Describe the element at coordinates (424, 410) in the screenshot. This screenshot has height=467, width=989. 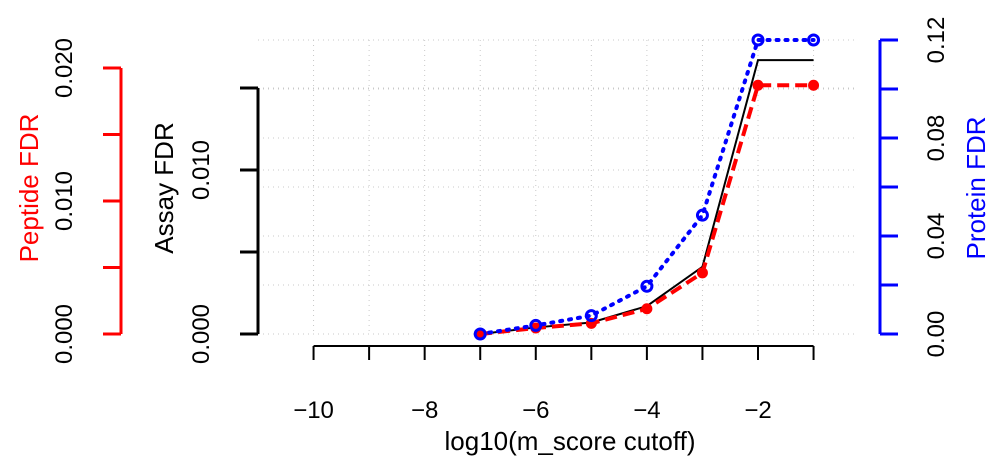
I see `x-tick-label: −8` at that location.